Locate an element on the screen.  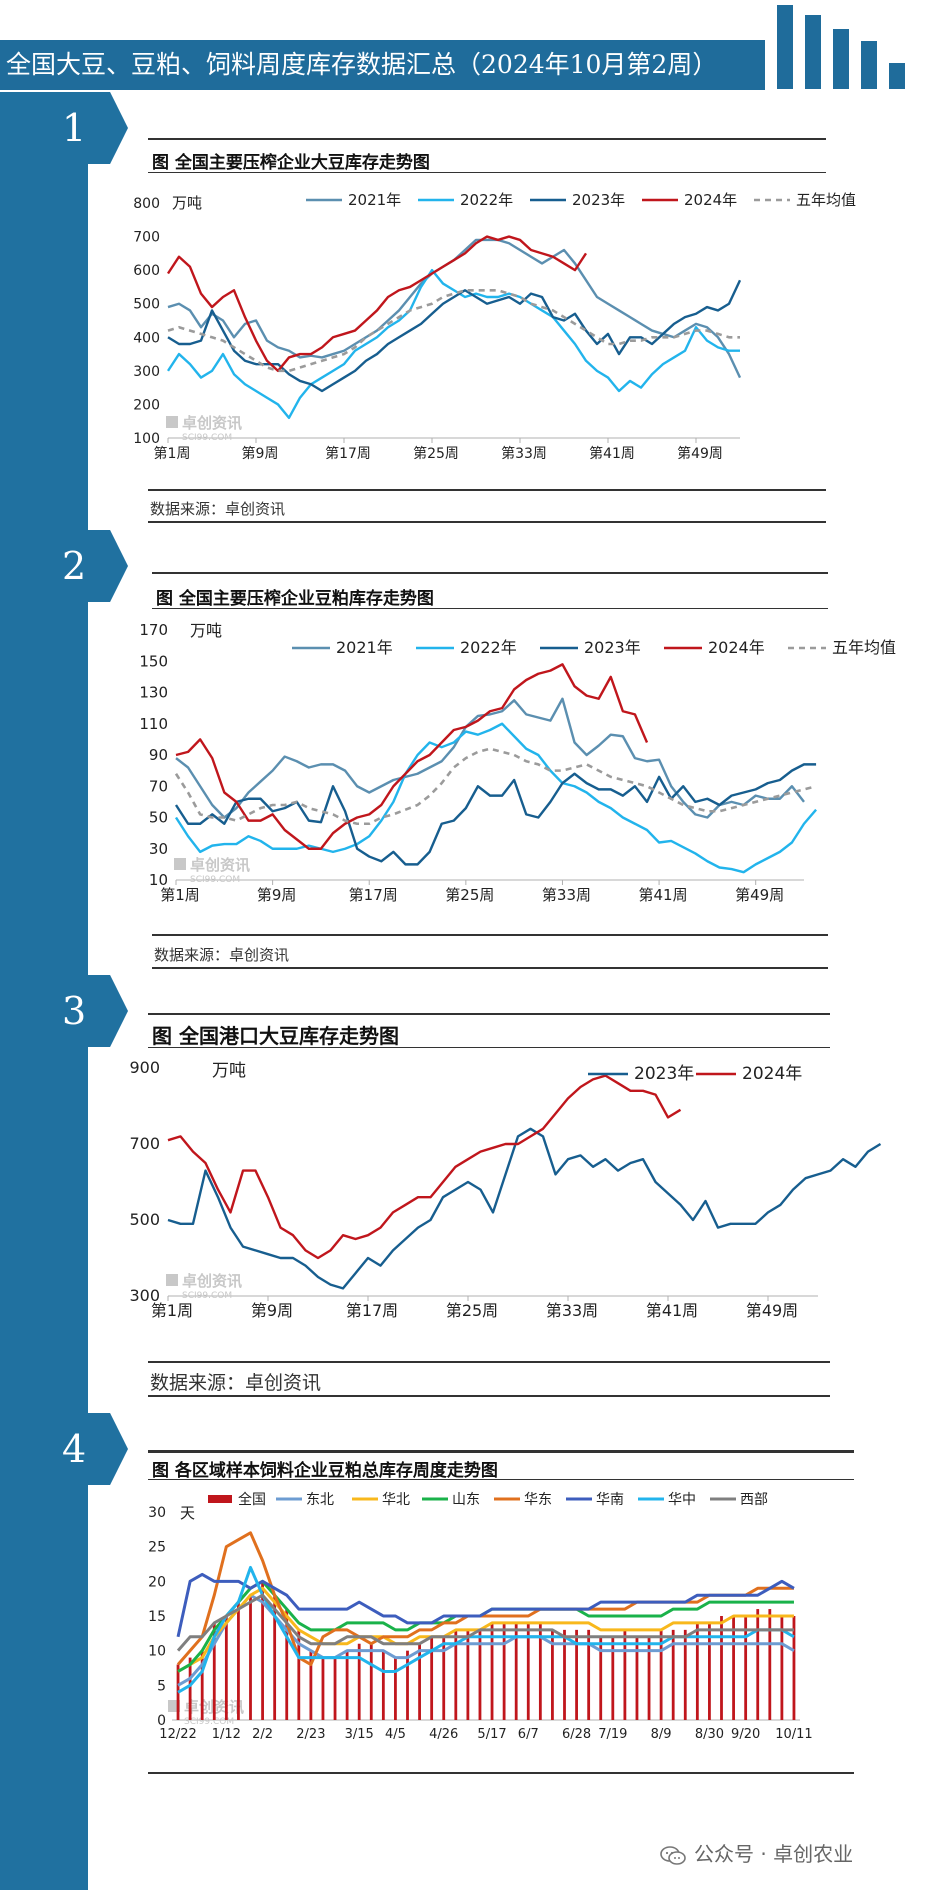
y-tick-label: 600 is located at coordinates (146, 271).